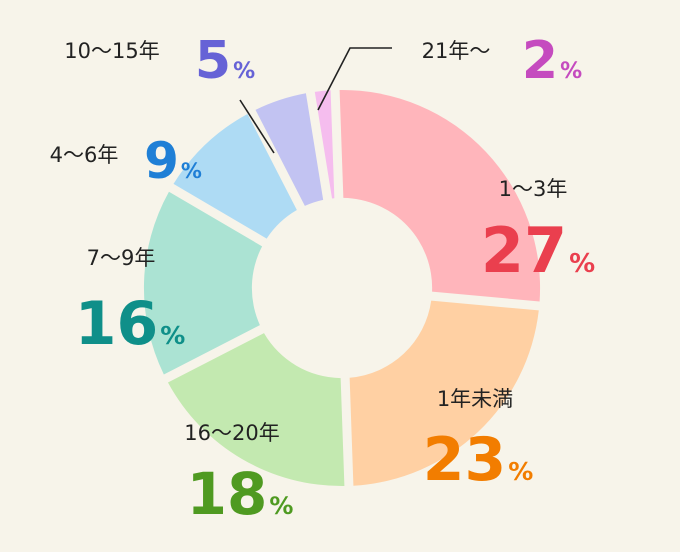 Image resolution: width=680 pixels, height=552 pixels. I want to click on slice-percent-value: 18, so click(227, 494).